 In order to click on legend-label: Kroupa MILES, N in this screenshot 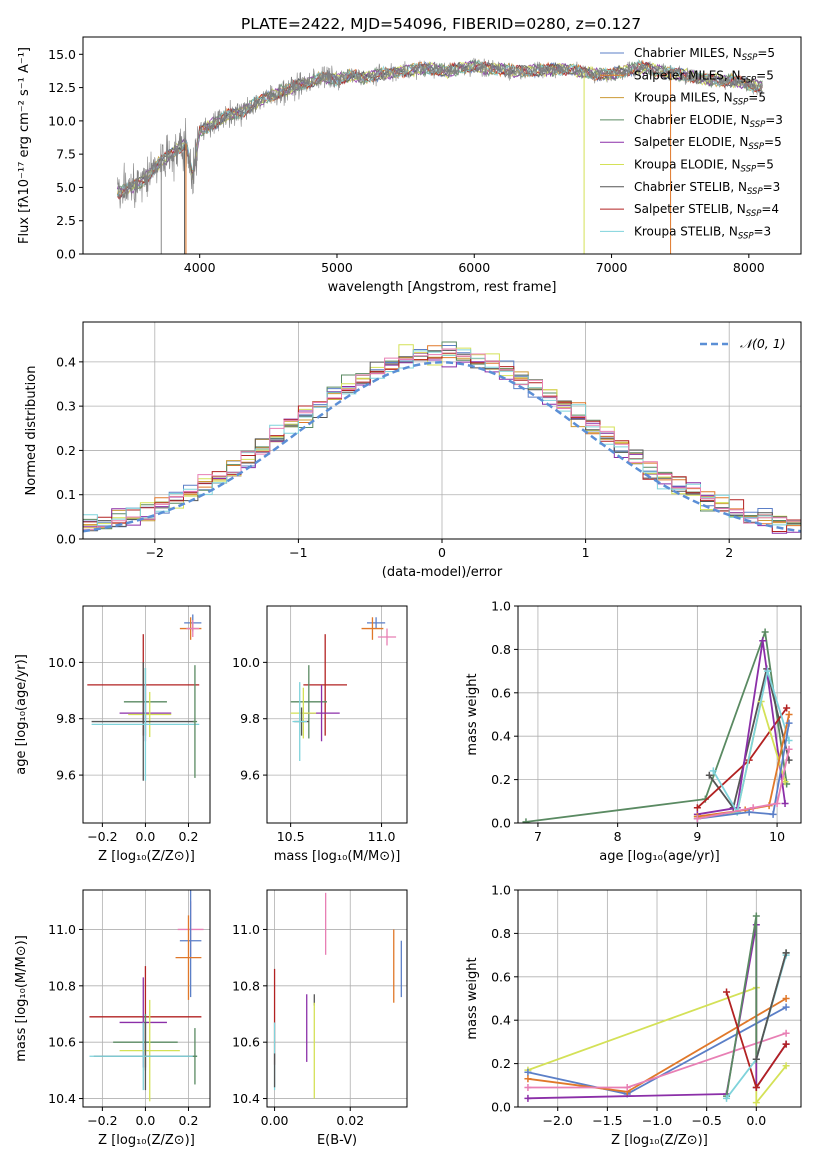, I will do `click(683, 98)`.